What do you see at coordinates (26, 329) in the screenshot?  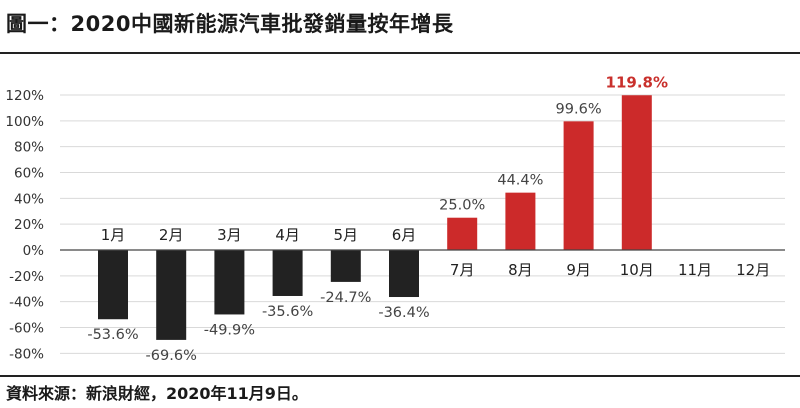 I see `y-tick-label: -60%` at bounding box center [26, 329].